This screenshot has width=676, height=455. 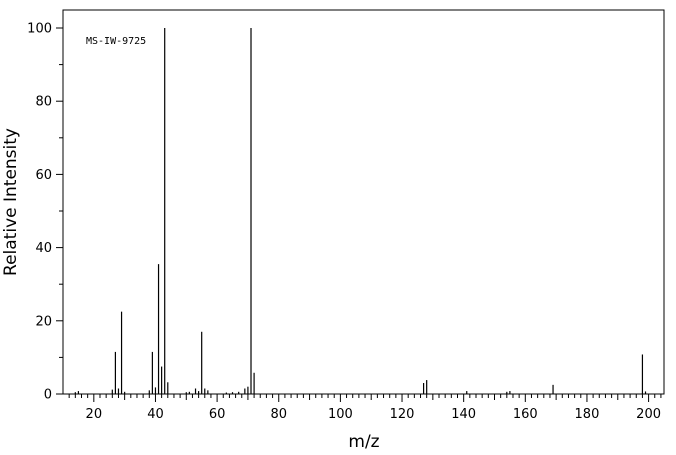 I want to click on y-axis-title: Relative Intensity, so click(x=11, y=202).